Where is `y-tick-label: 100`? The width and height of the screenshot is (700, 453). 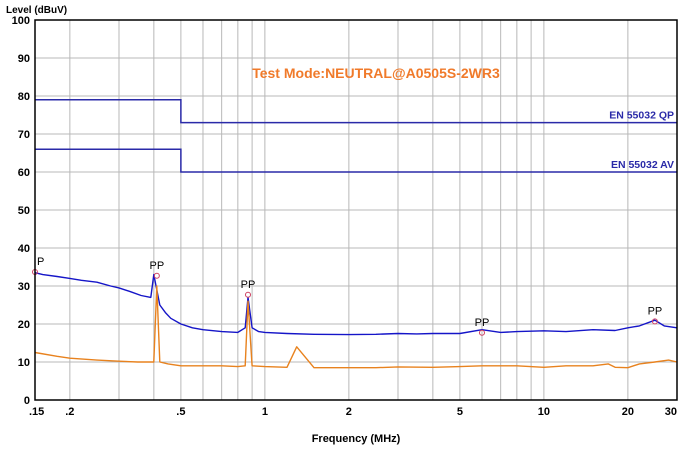 y-tick-label: 100 is located at coordinates (21, 21).